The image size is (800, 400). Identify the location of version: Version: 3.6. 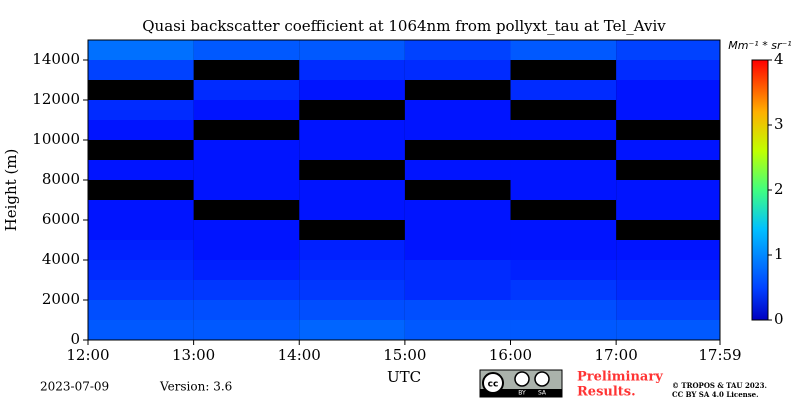
(195, 387).